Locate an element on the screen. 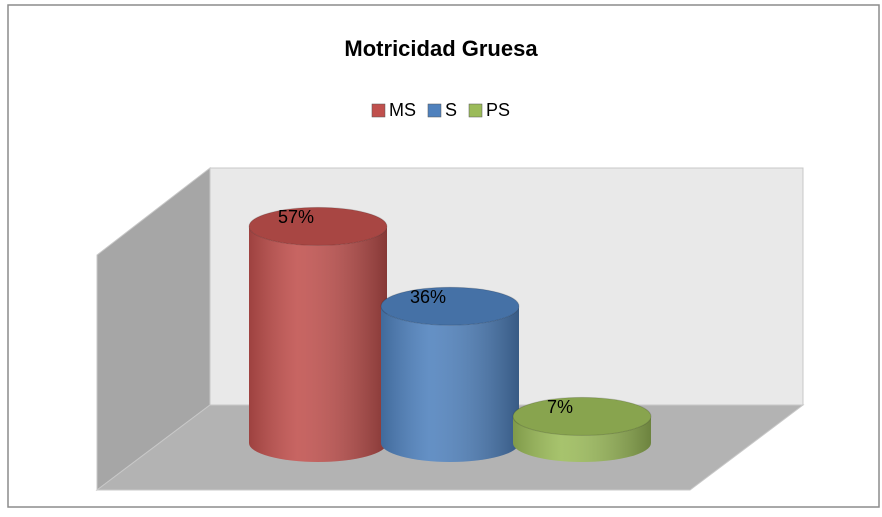 Image resolution: width=882 pixels, height=517 pixels. legend-label: MS is located at coordinates (402, 110).